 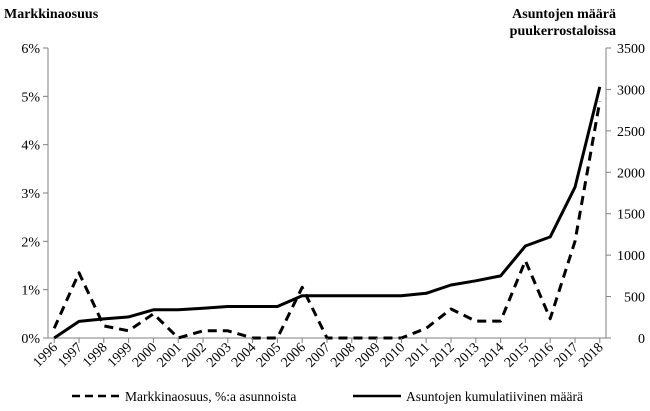 I want to click on x-tick-label: 1997, so click(x=70, y=355).